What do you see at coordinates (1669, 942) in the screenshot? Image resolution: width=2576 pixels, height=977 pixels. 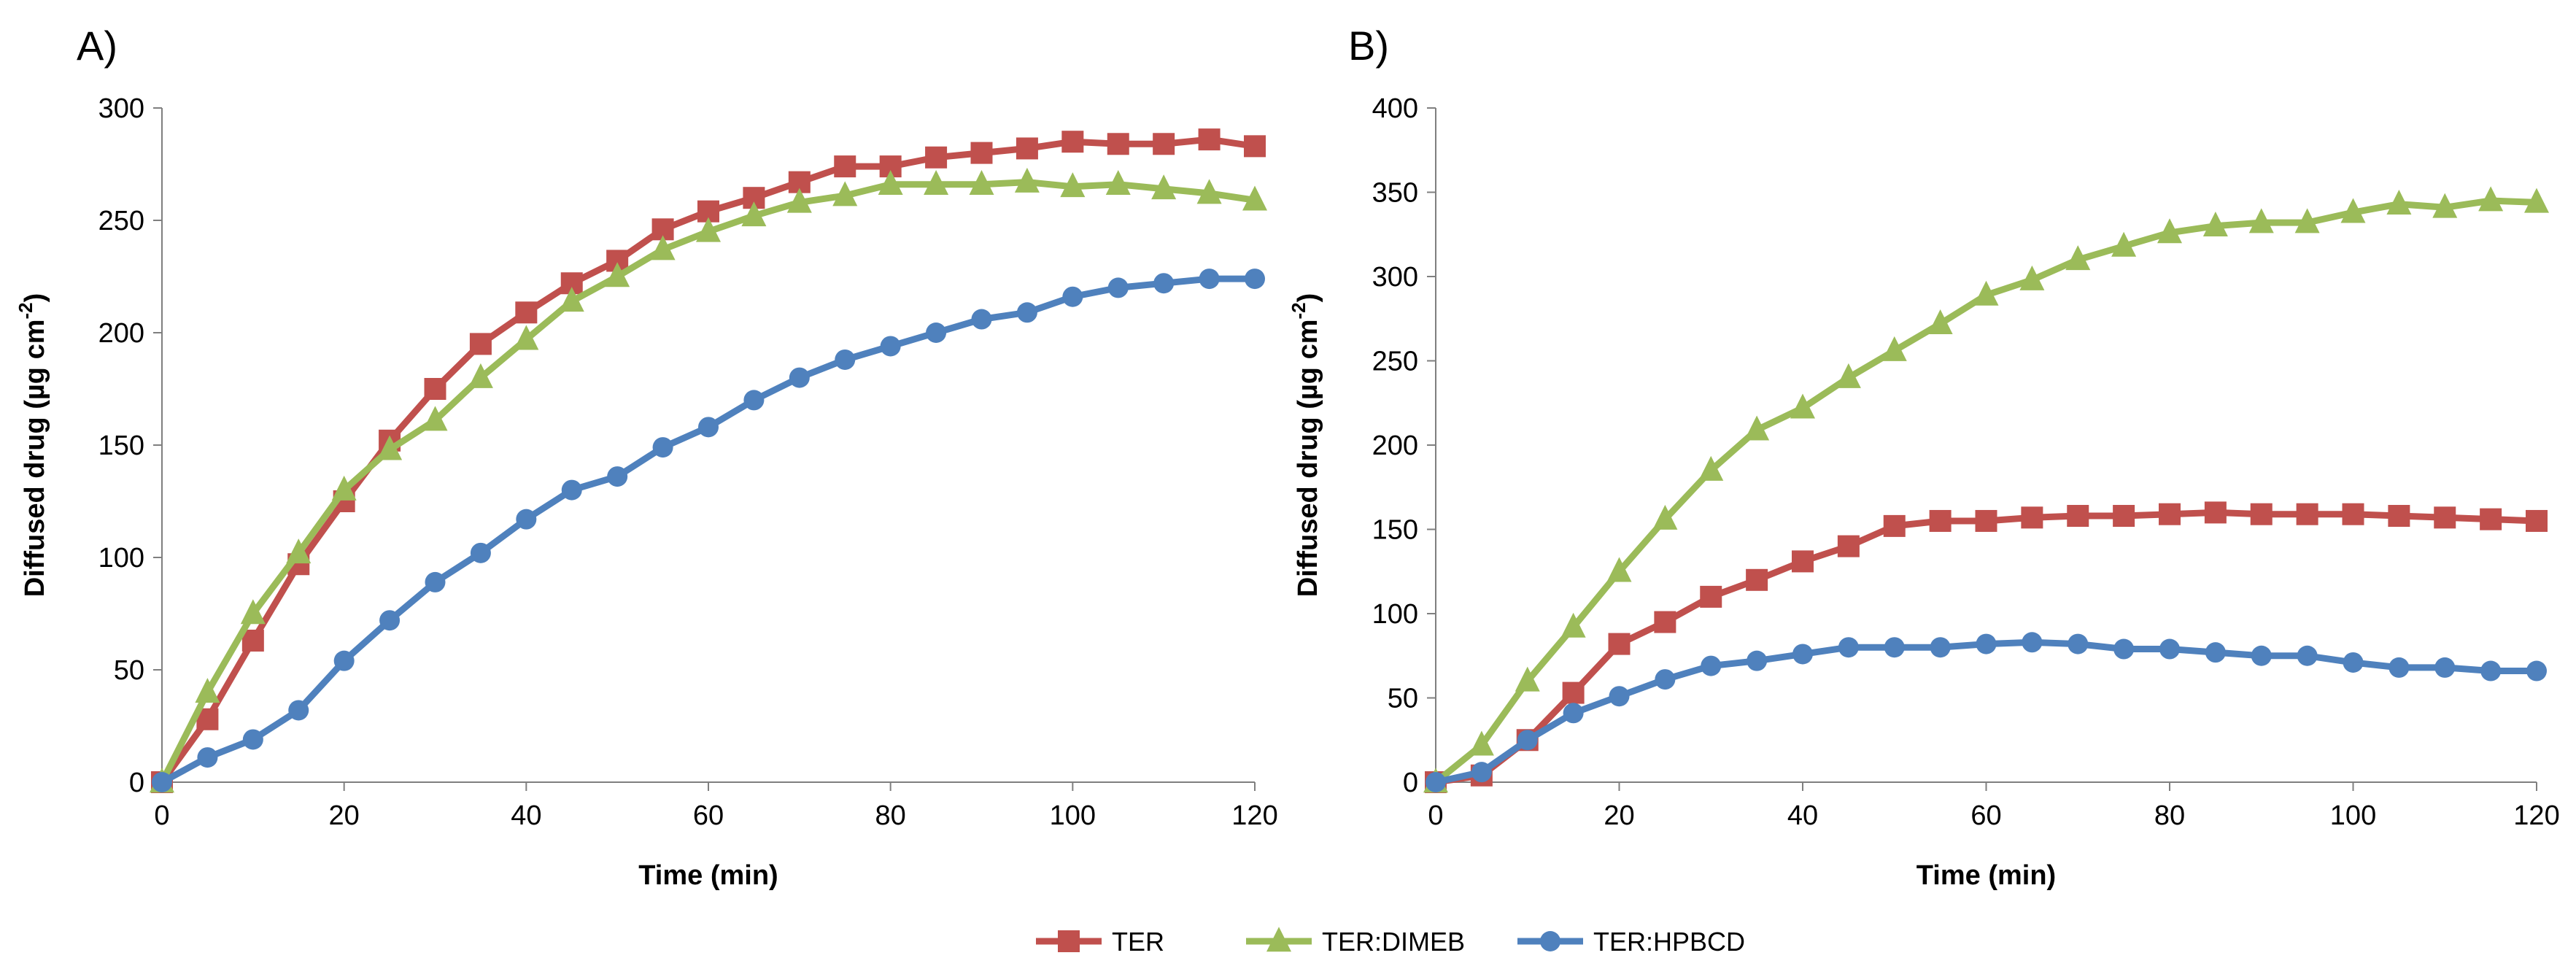 I see `legend-label: TER:HPBCD` at bounding box center [1669, 942].